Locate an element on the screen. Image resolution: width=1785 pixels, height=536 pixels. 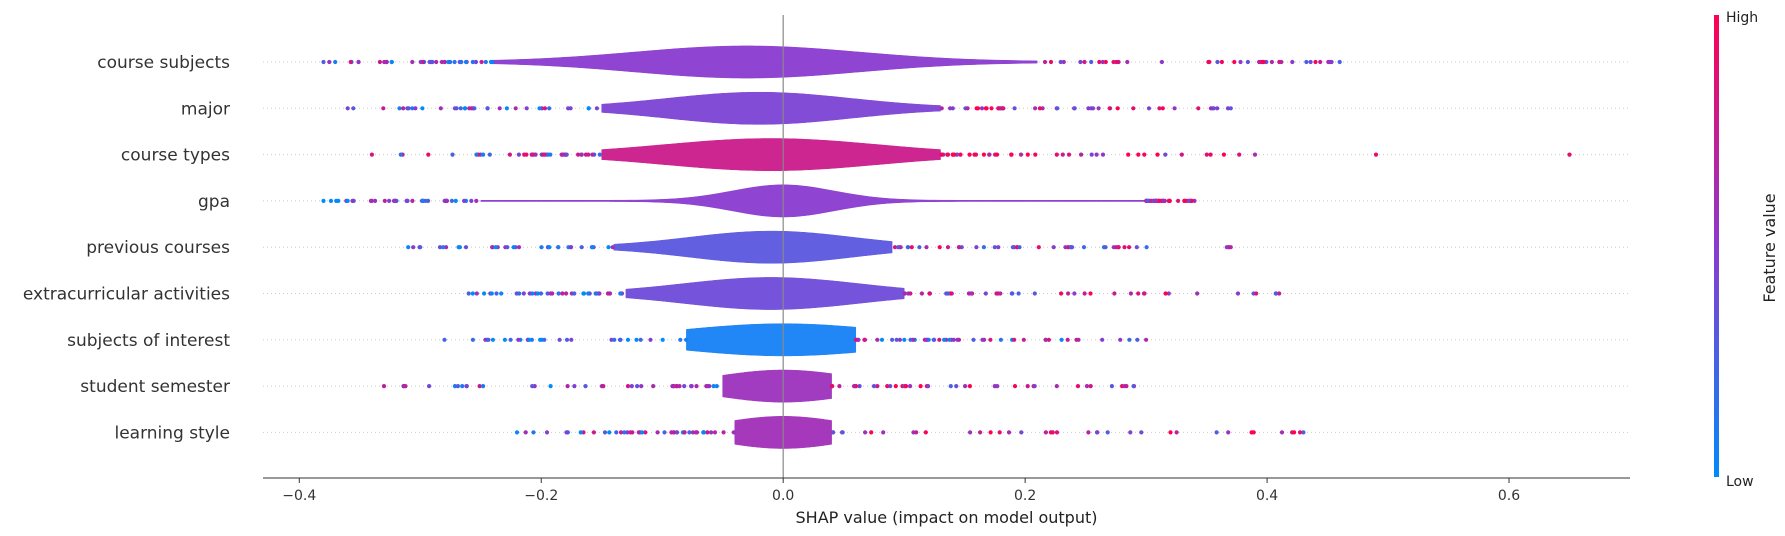
feature-label: gpa is located at coordinates (214, 202).